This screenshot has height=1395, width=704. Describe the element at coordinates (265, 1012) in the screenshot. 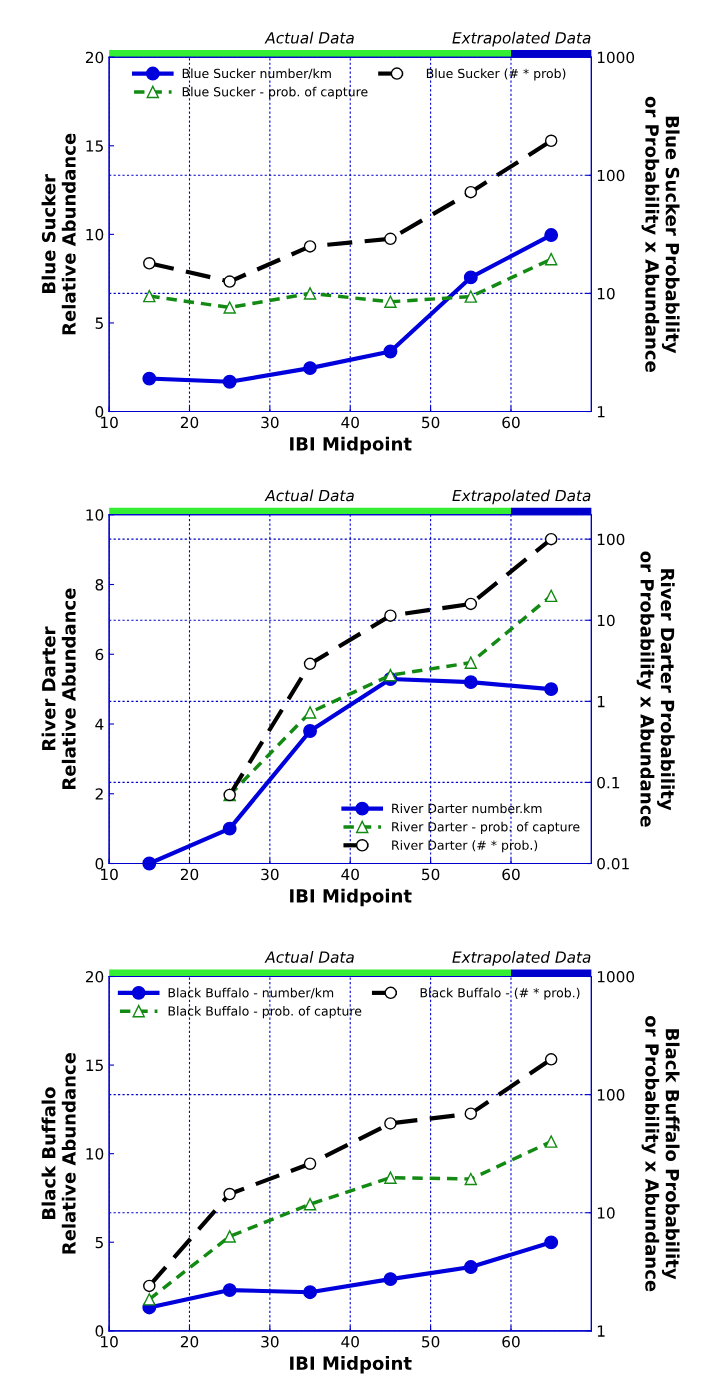

I see `legend-label: Black Buffalo - prob. of capture` at that location.